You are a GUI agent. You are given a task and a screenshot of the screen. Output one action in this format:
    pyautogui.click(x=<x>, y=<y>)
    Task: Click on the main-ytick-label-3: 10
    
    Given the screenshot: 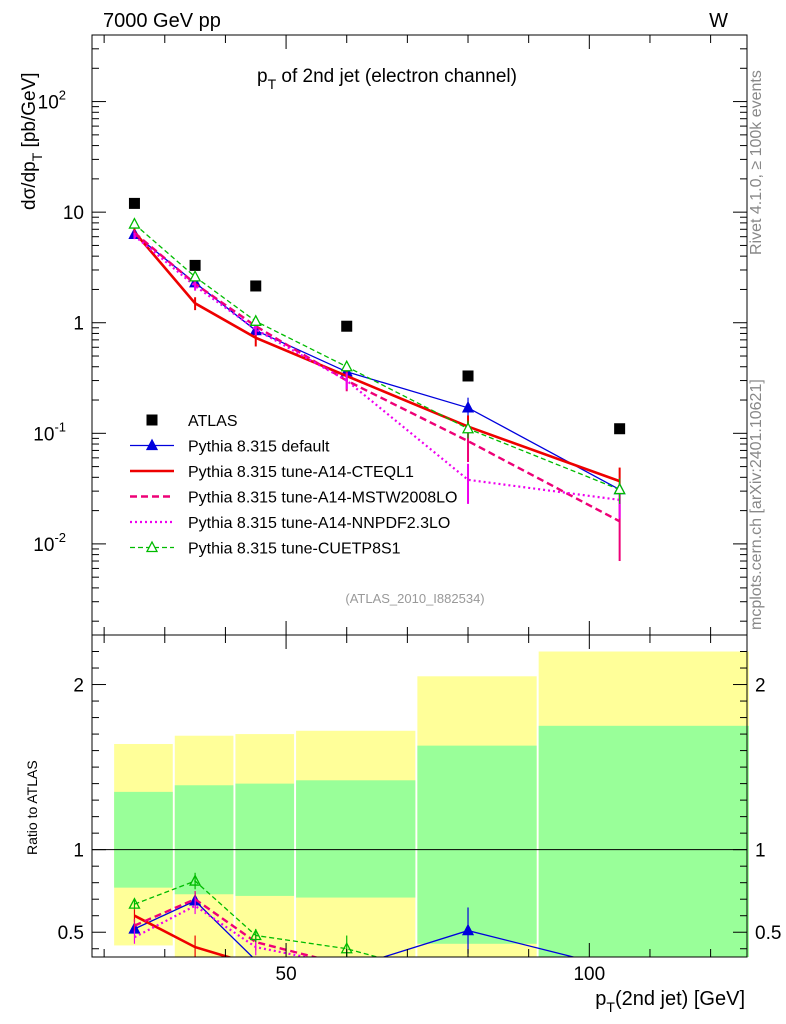 What is the action you would take?
    pyautogui.click(x=73, y=213)
    